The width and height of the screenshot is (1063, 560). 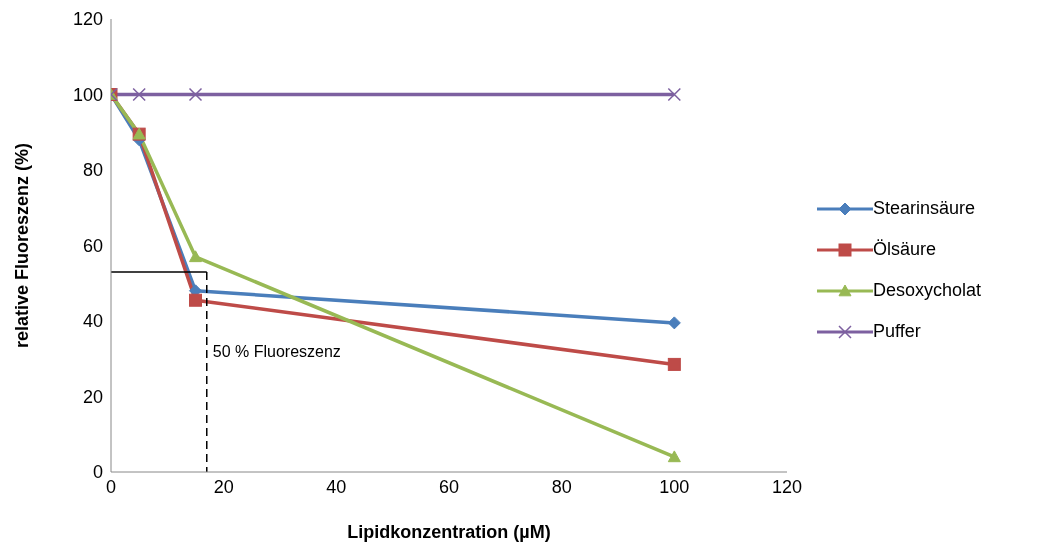 What do you see at coordinates (92, 321) in the screenshot?
I see `y-tick-label: 40` at bounding box center [92, 321].